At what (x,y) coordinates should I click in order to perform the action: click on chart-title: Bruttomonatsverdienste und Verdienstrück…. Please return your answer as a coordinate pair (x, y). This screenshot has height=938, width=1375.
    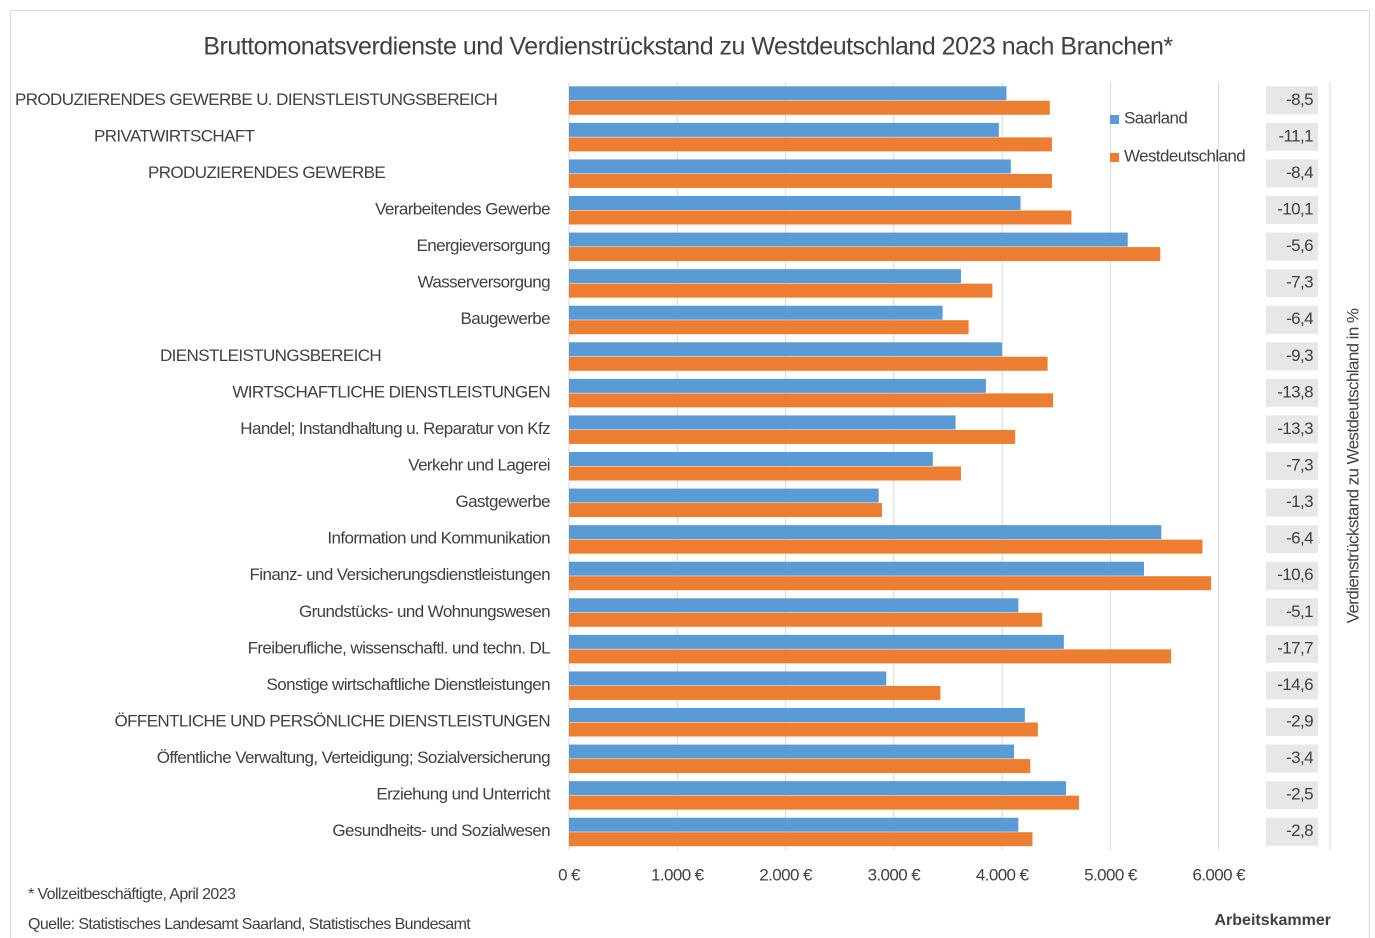
    Looking at the image, I should click on (688, 47).